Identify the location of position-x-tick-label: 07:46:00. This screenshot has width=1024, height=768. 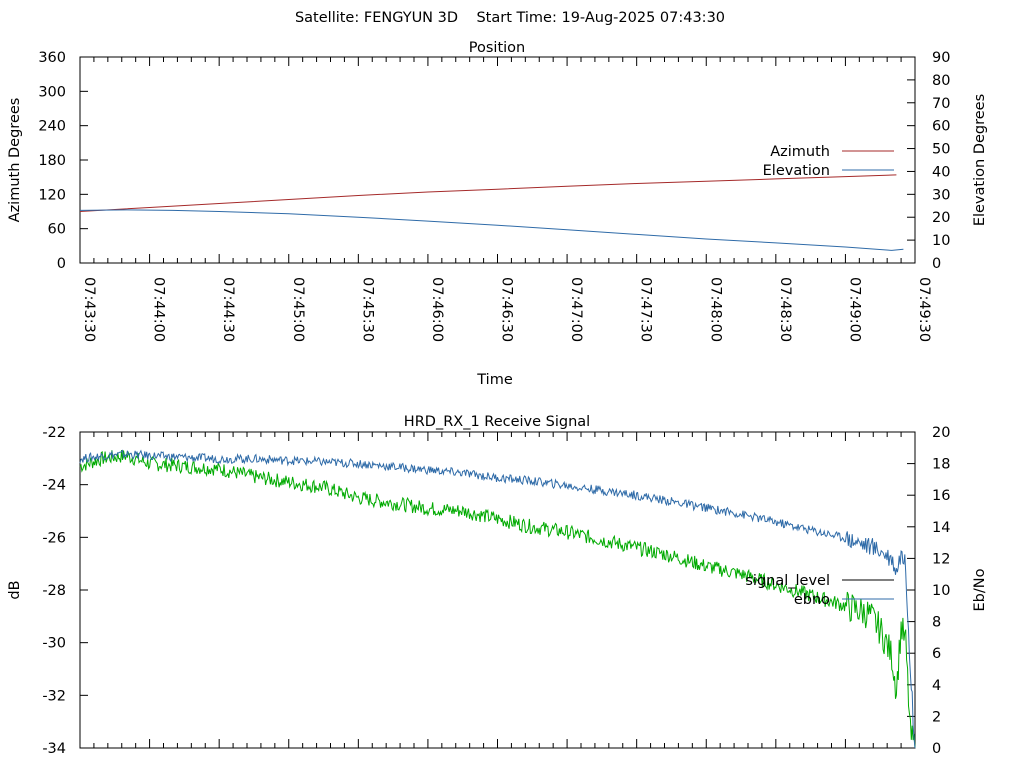
(437, 309).